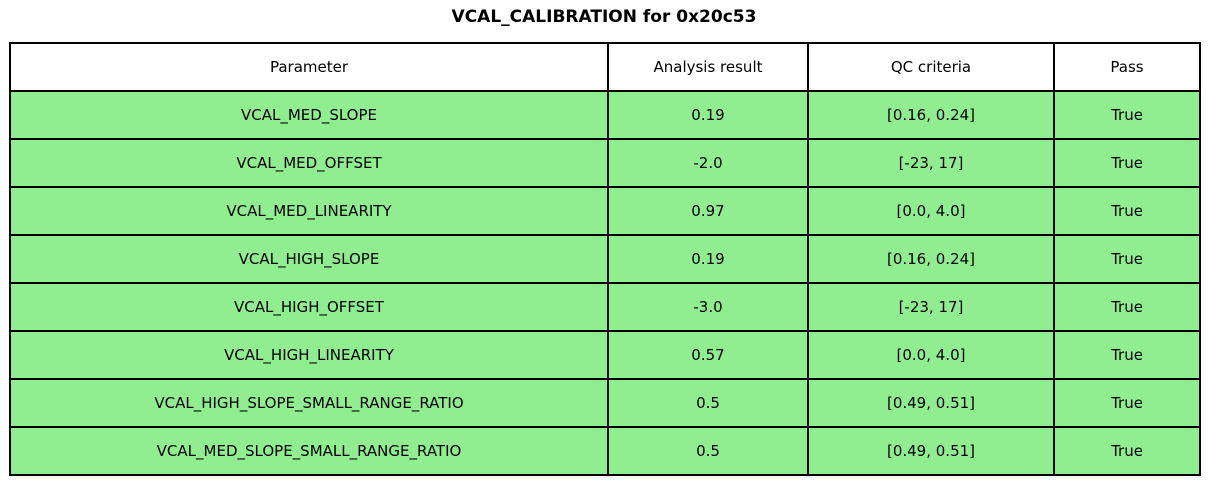  Describe the element at coordinates (309, 211) in the screenshot. I see `parameter-cell: VCAL_MED_LINEARITY` at that location.